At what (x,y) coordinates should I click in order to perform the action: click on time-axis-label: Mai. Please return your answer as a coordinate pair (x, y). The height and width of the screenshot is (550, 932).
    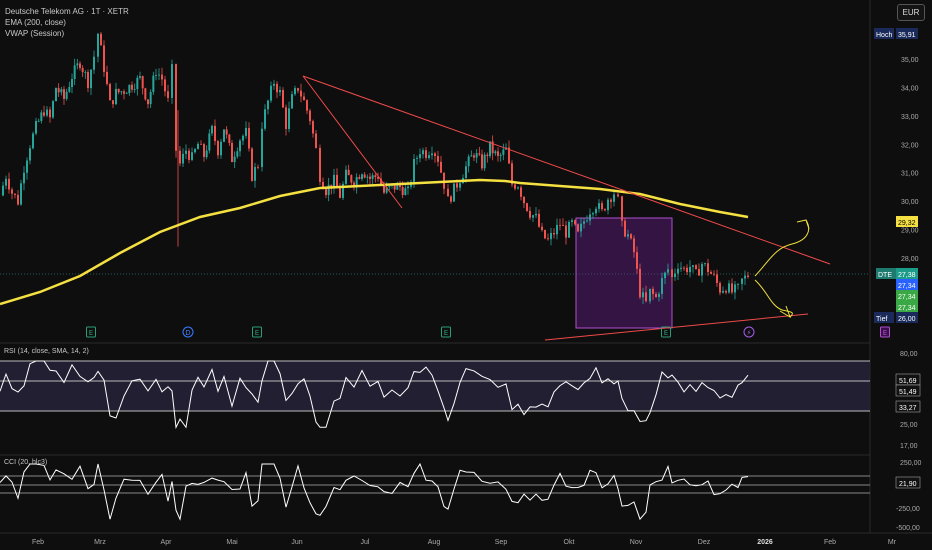
    Looking at the image, I should click on (232, 542).